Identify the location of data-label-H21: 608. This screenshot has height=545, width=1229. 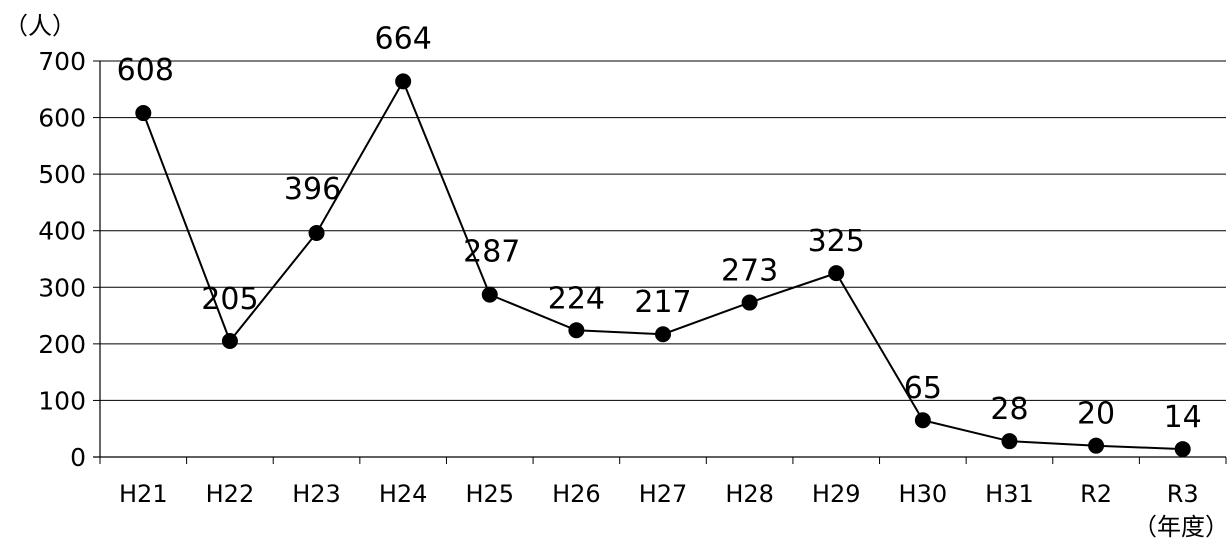
(145, 70).